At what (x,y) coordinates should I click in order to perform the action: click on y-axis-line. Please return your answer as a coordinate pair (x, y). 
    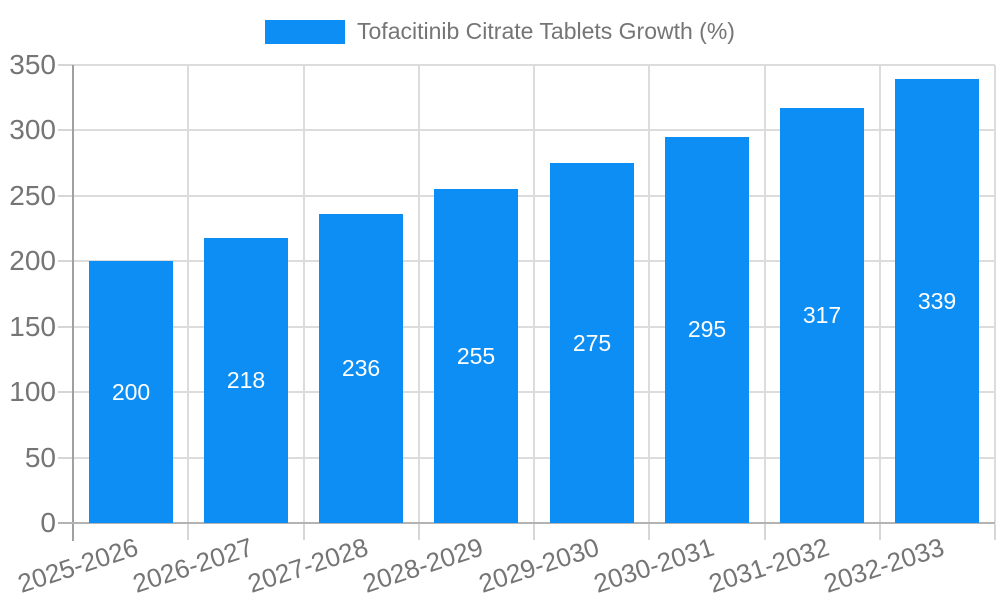
    Looking at the image, I should click on (73, 303).